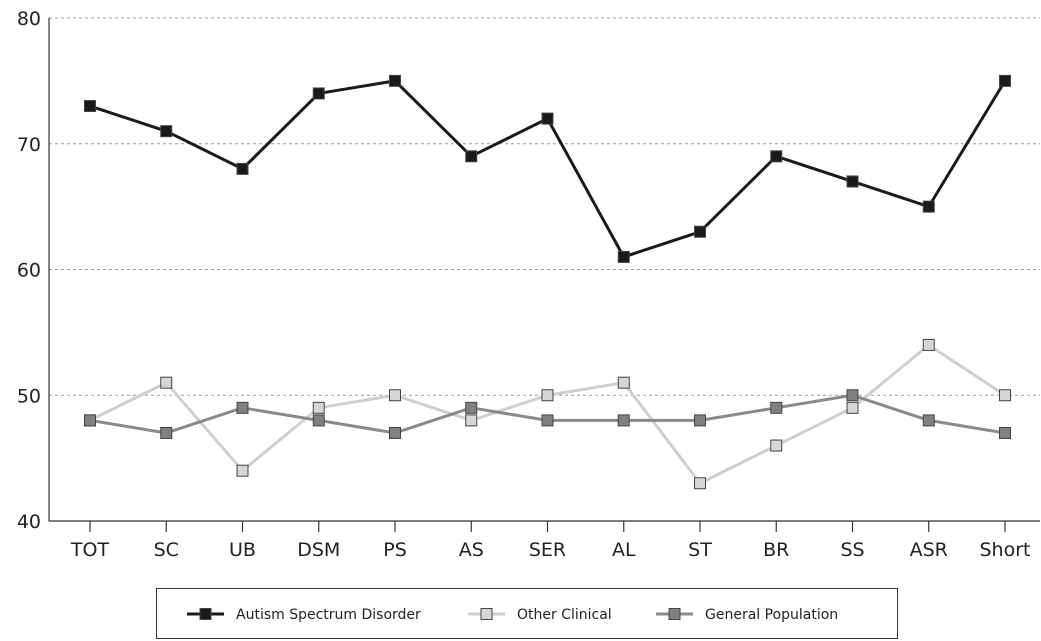 The image size is (1041, 641). What do you see at coordinates (318, 407) in the screenshot?
I see `data-point-other-clinical-dsm` at bounding box center [318, 407].